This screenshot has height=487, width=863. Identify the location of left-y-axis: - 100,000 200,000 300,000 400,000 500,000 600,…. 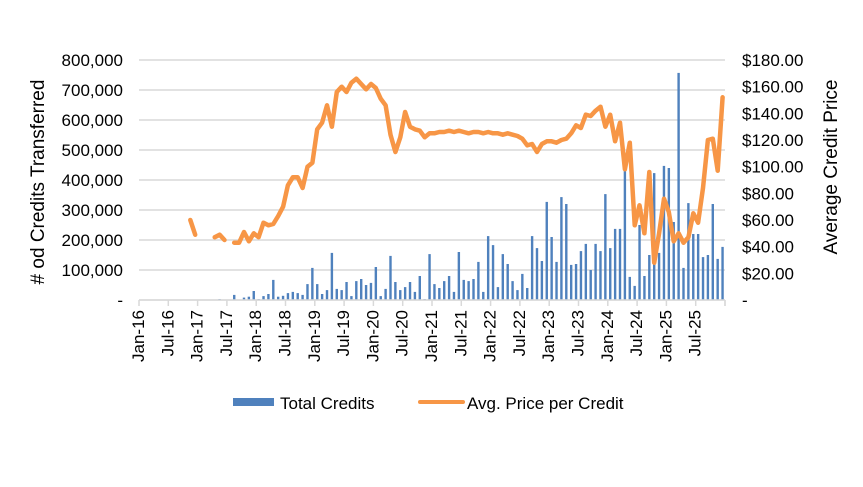
(92, 180).